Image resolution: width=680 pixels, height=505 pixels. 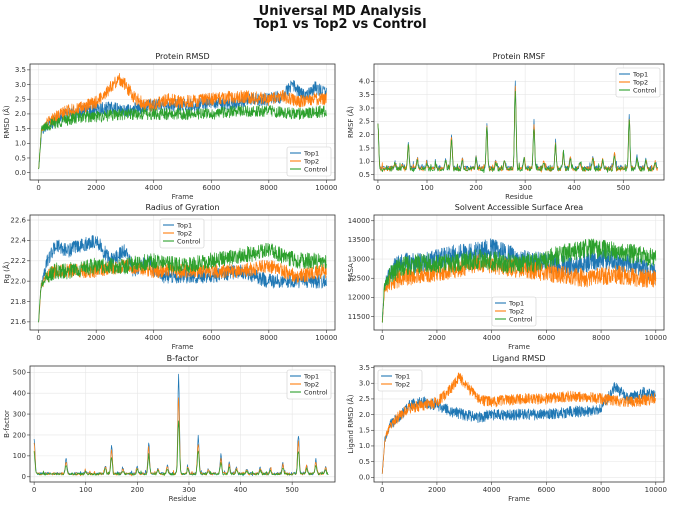 What do you see at coordinates (6, 121) in the screenshot?
I see `y-axis-label: RMSD (Å)` at bounding box center [6, 121].